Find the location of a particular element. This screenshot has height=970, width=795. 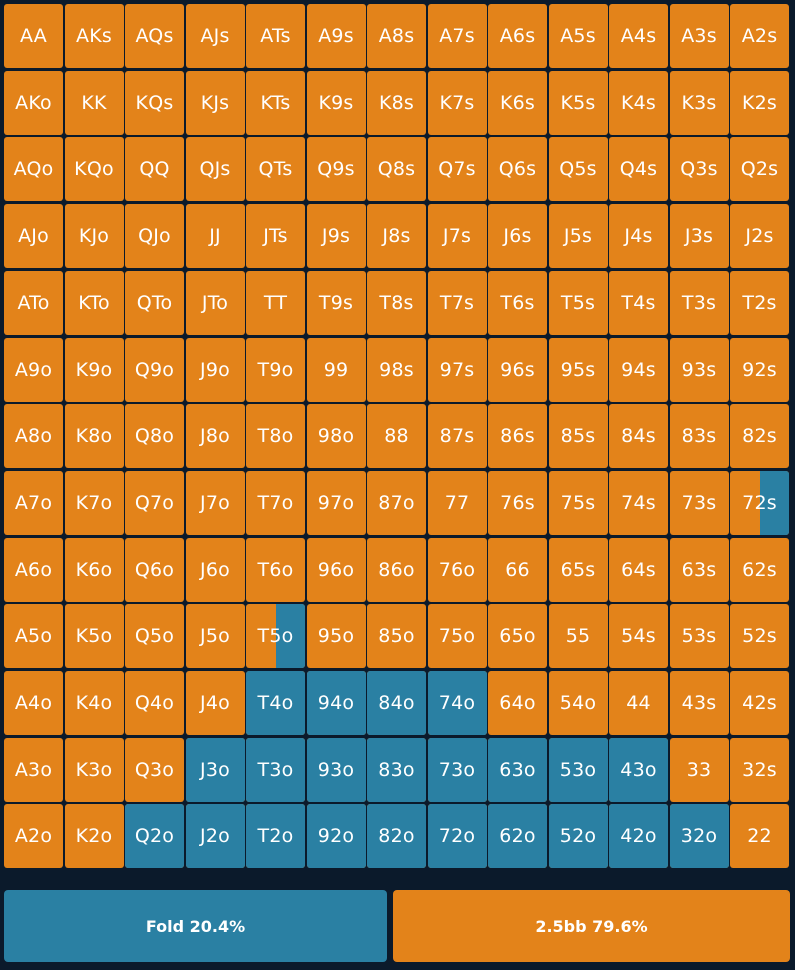

hand-cell-52s: 52s is located at coordinates (759, 636).